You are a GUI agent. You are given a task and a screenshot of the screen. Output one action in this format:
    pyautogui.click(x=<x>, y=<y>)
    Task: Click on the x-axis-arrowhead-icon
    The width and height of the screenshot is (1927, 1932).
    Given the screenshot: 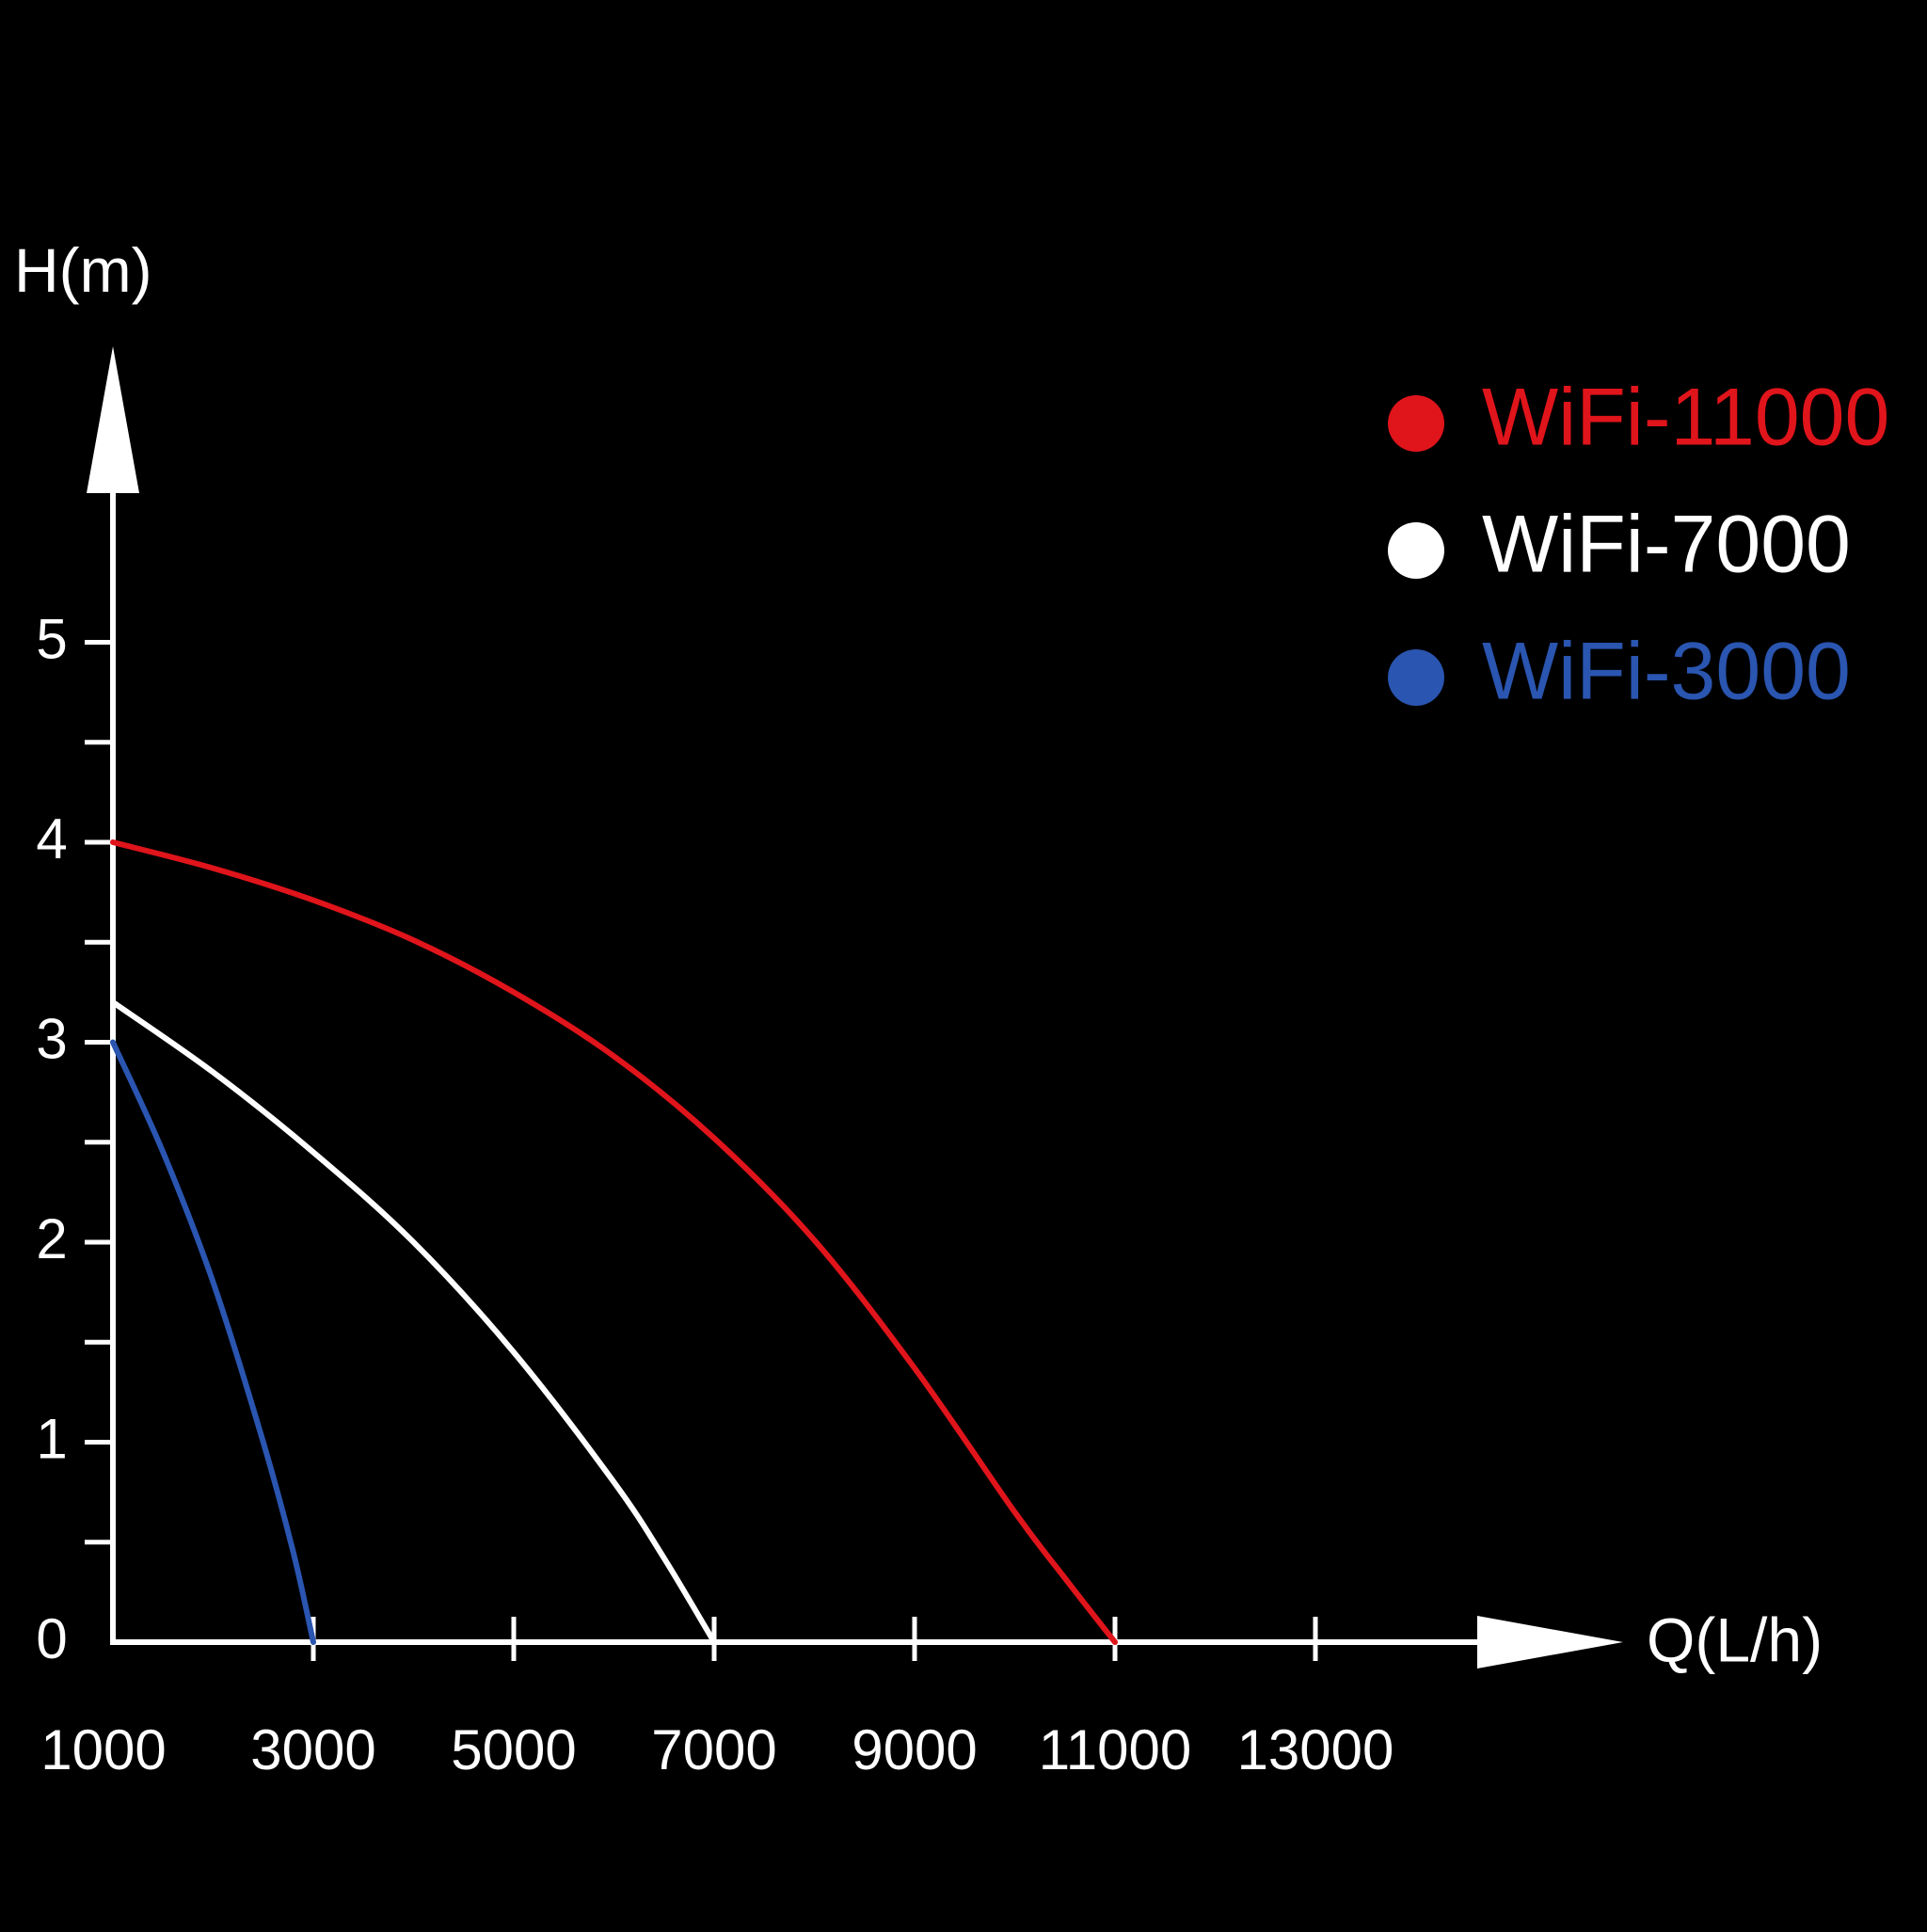 What is the action you would take?
    pyautogui.click(x=1550, y=1642)
    